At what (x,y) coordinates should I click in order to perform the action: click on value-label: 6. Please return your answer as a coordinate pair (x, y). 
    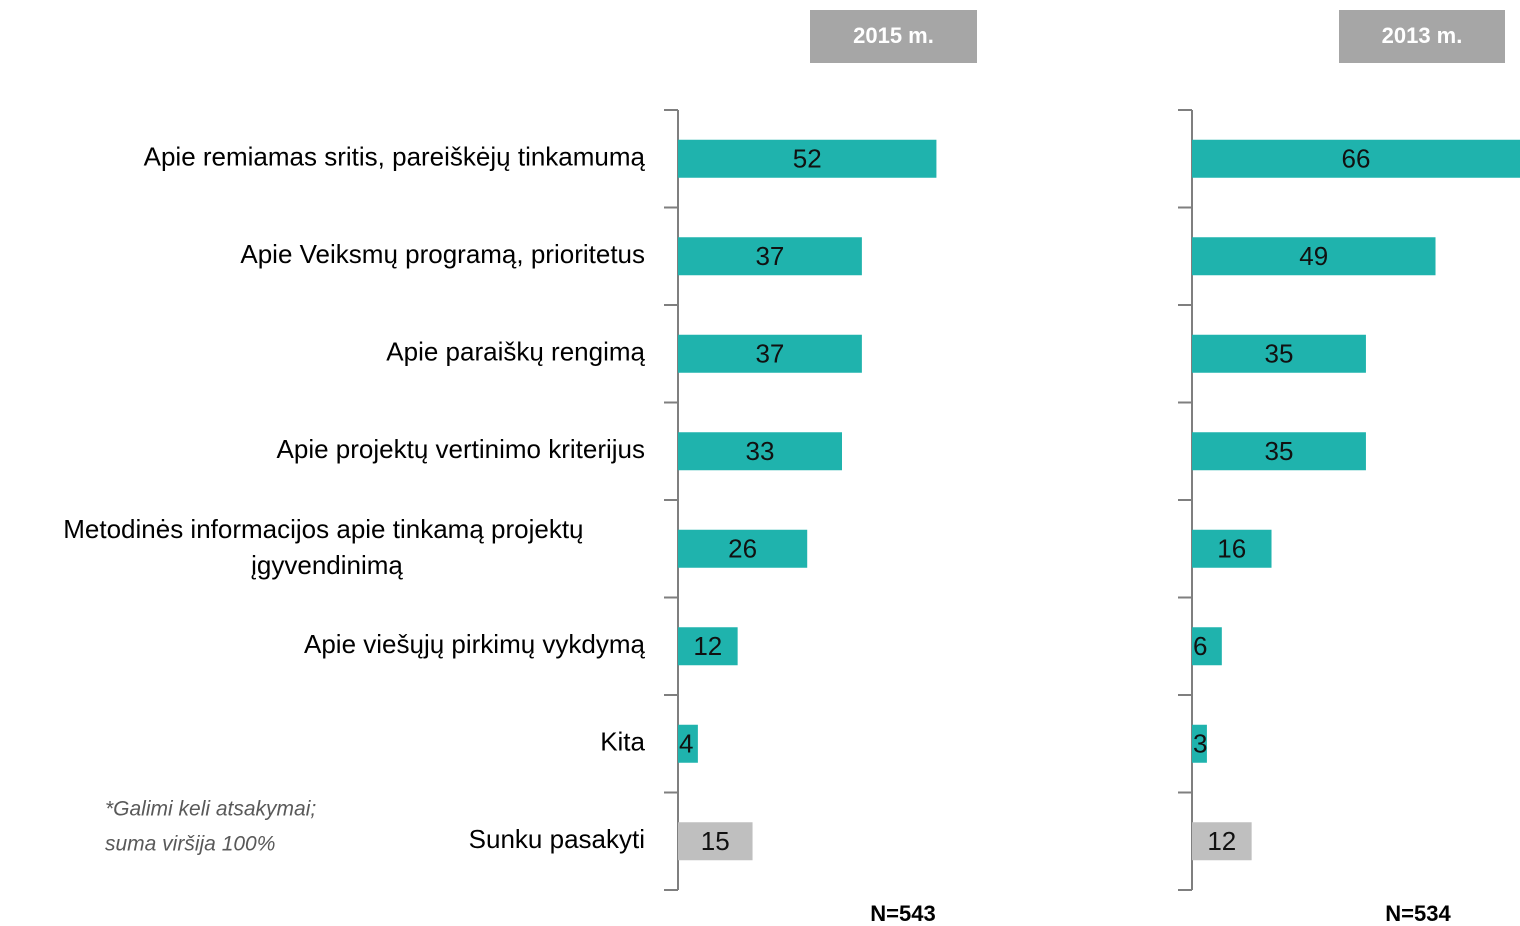
    Looking at the image, I should click on (1200, 646).